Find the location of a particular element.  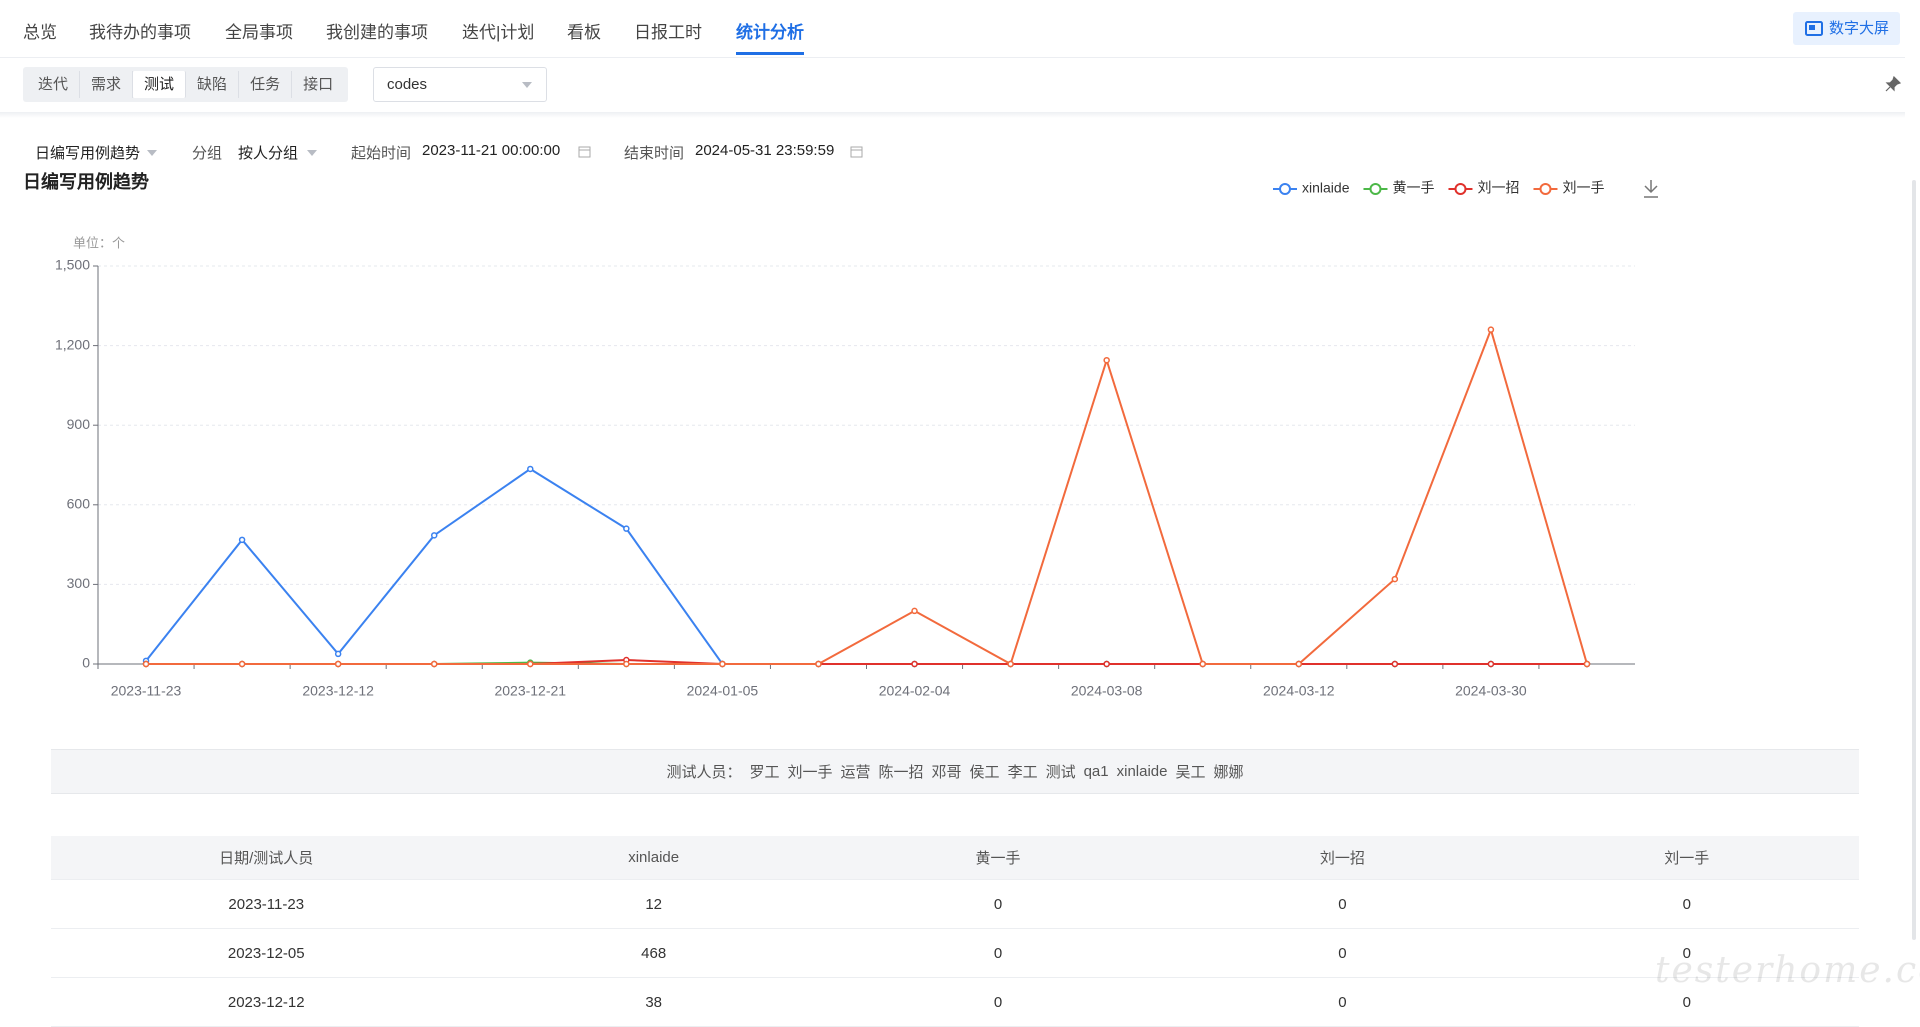

x-tick-label: 2023-11-23 is located at coordinates (146, 691).